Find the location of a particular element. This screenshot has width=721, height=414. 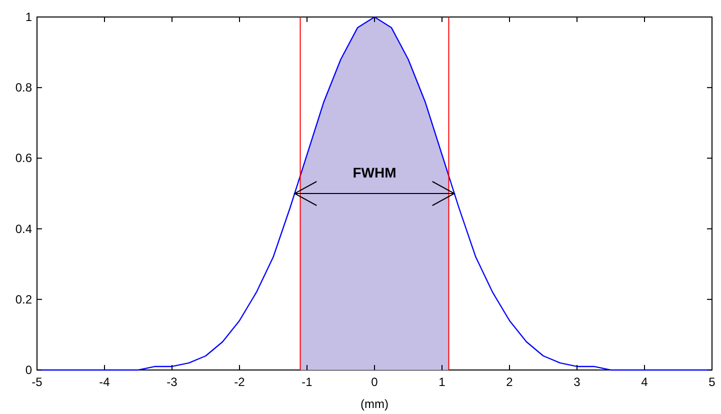

x-tick-label: 5 is located at coordinates (712, 382).